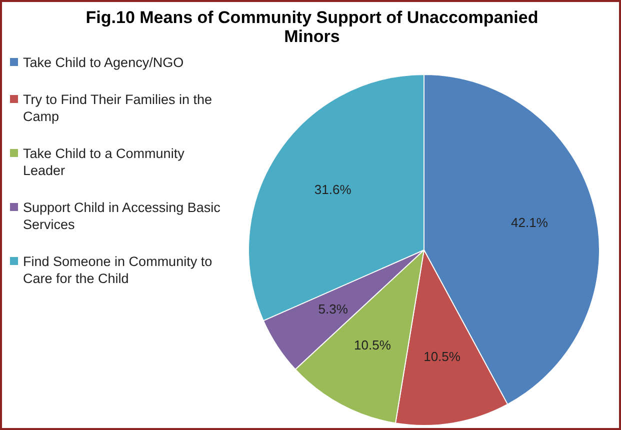 Image resolution: width=621 pixels, height=430 pixels. What do you see at coordinates (104, 162) in the screenshot?
I see `legend-label: Take Child to a Community Leader` at bounding box center [104, 162].